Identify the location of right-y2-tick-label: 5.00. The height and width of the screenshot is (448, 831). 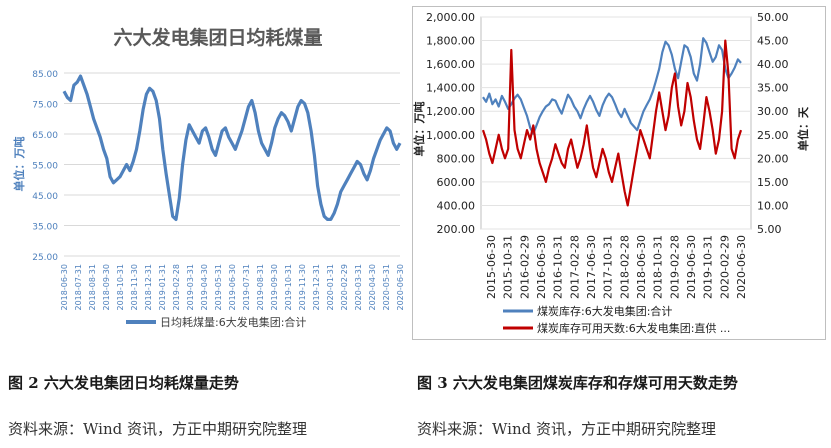
(769, 229).